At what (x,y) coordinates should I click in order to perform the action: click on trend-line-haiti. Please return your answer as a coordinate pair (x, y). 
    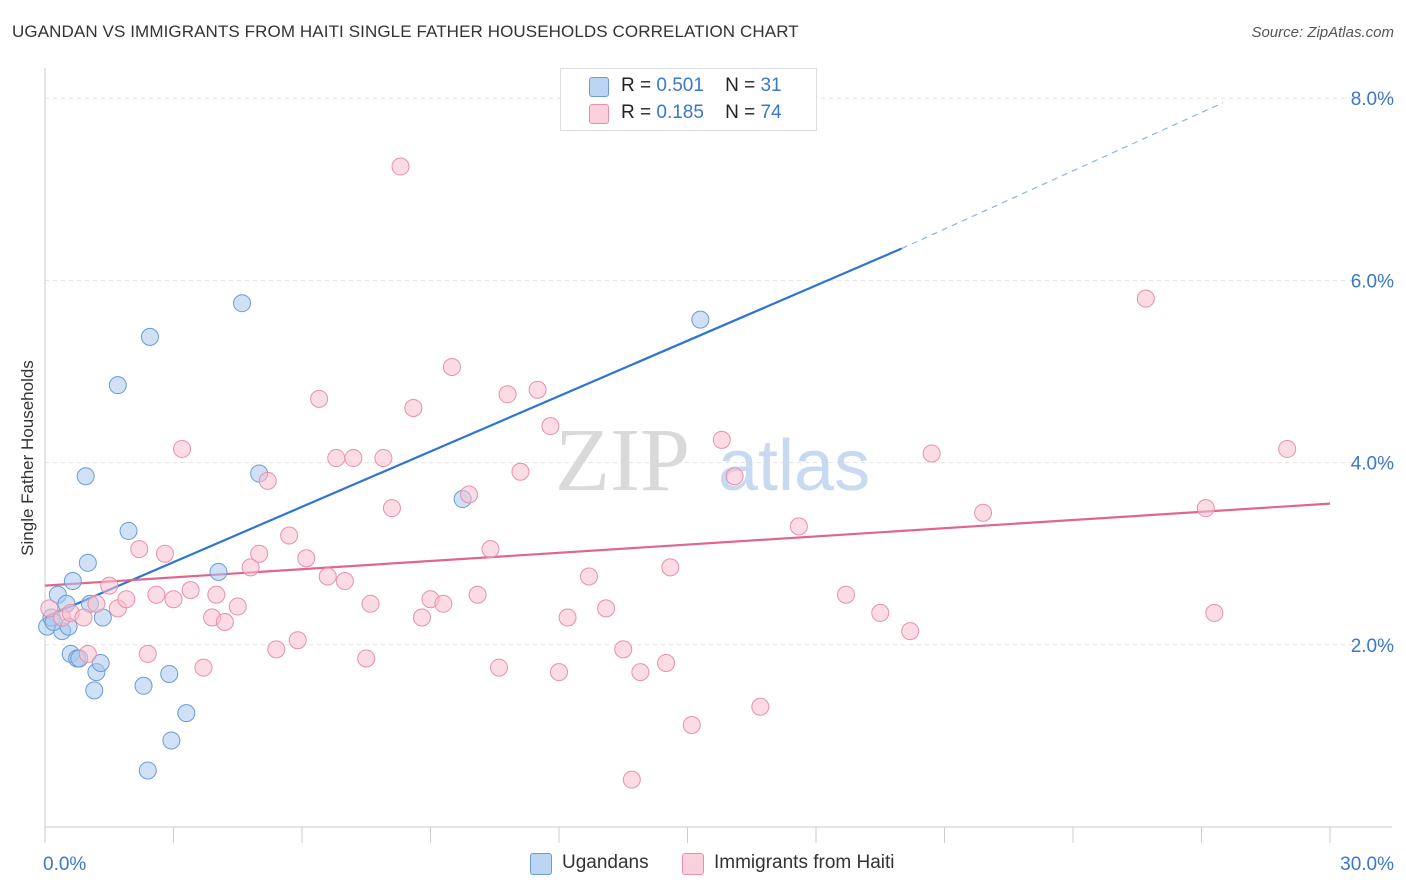
    Looking at the image, I should click on (687, 544).